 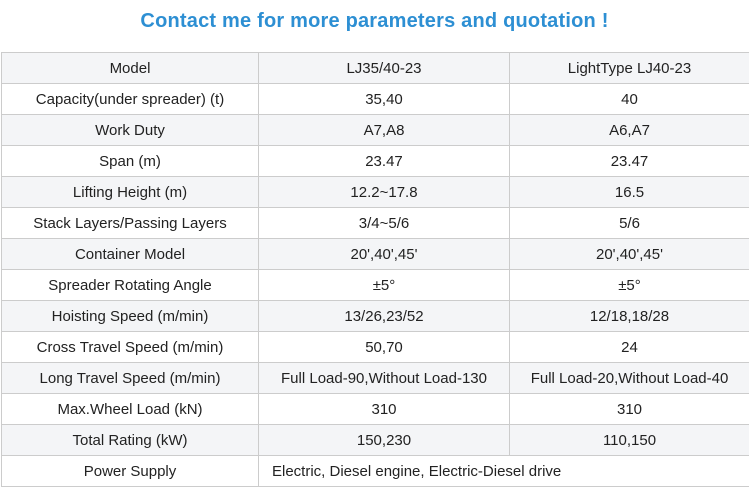 I want to click on row-value: LJ35/40-23, so click(x=384, y=68).